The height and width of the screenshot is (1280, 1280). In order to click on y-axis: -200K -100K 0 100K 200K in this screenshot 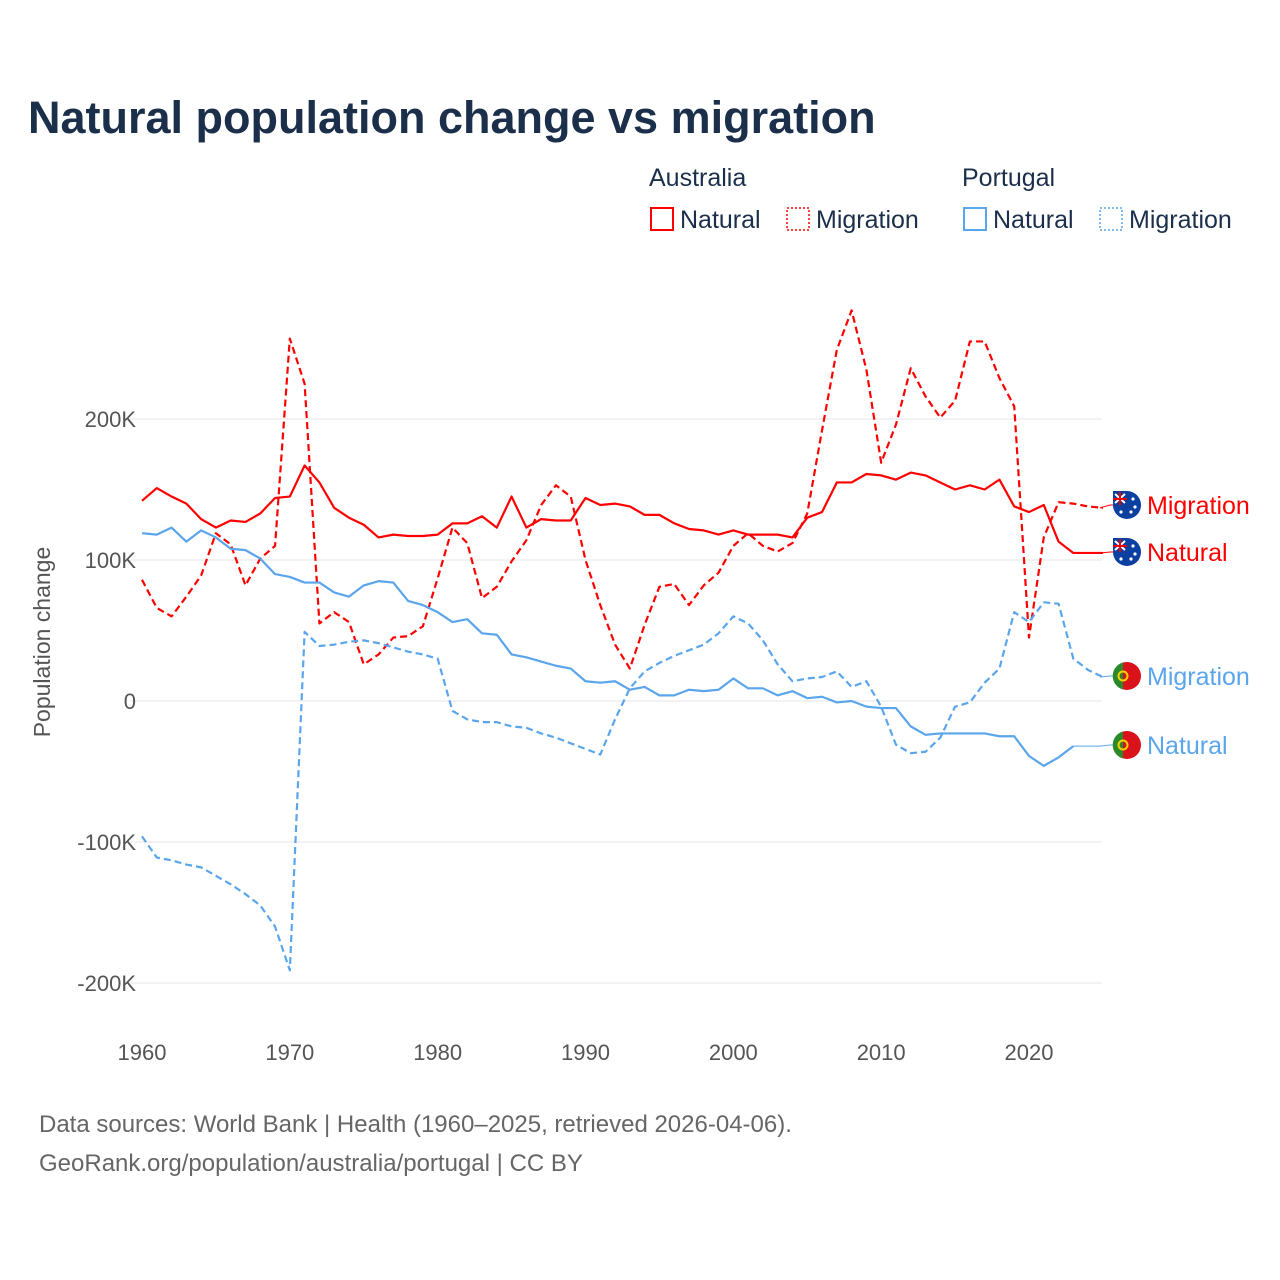, I will do `click(106, 701)`.